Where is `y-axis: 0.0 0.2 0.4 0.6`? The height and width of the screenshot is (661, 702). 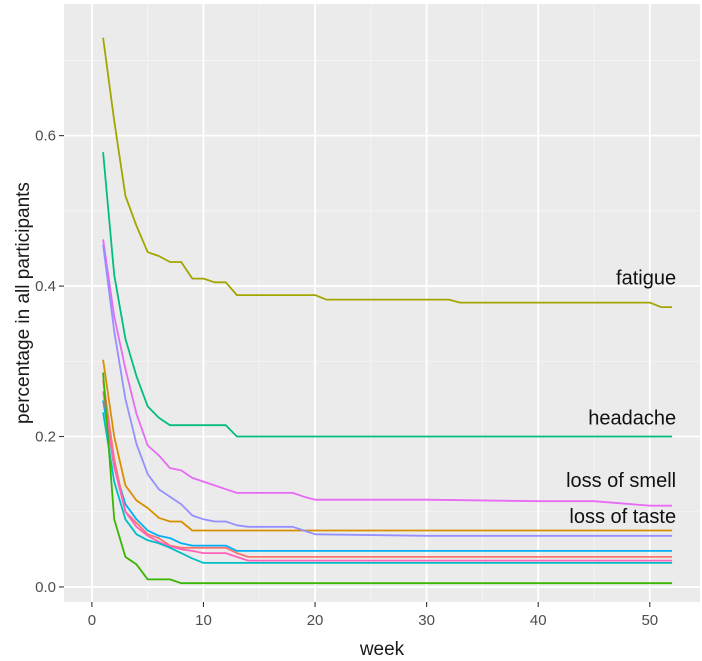 y-axis: 0.0 0.2 0.4 0.6 is located at coordinates (49, 362).